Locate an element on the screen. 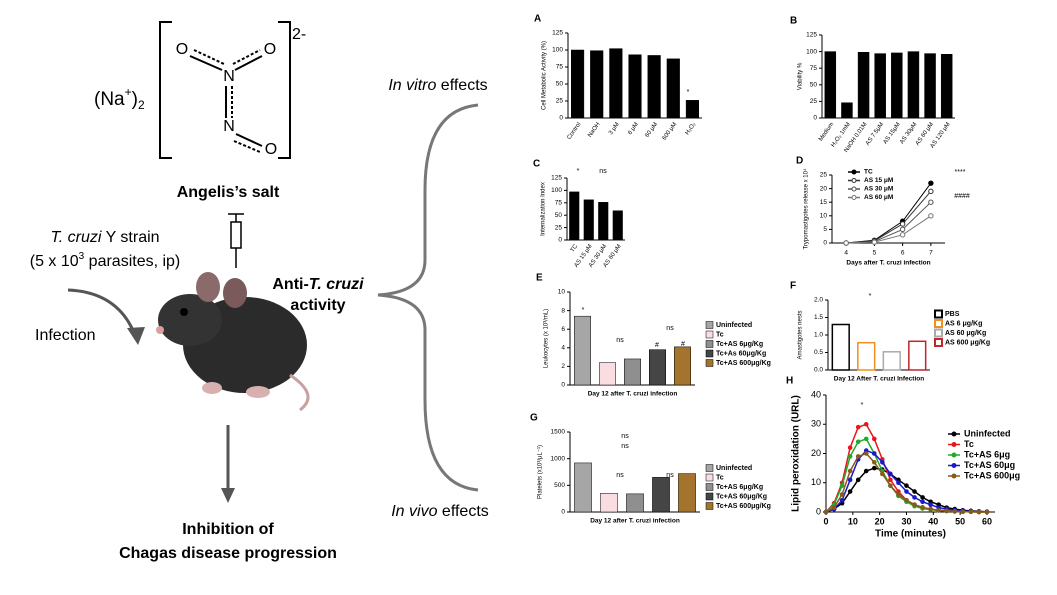 Image resolution: width=1057 pixels, height=595 pixels. x-tick-label: 60 μM is located at coordinates (652, 130).